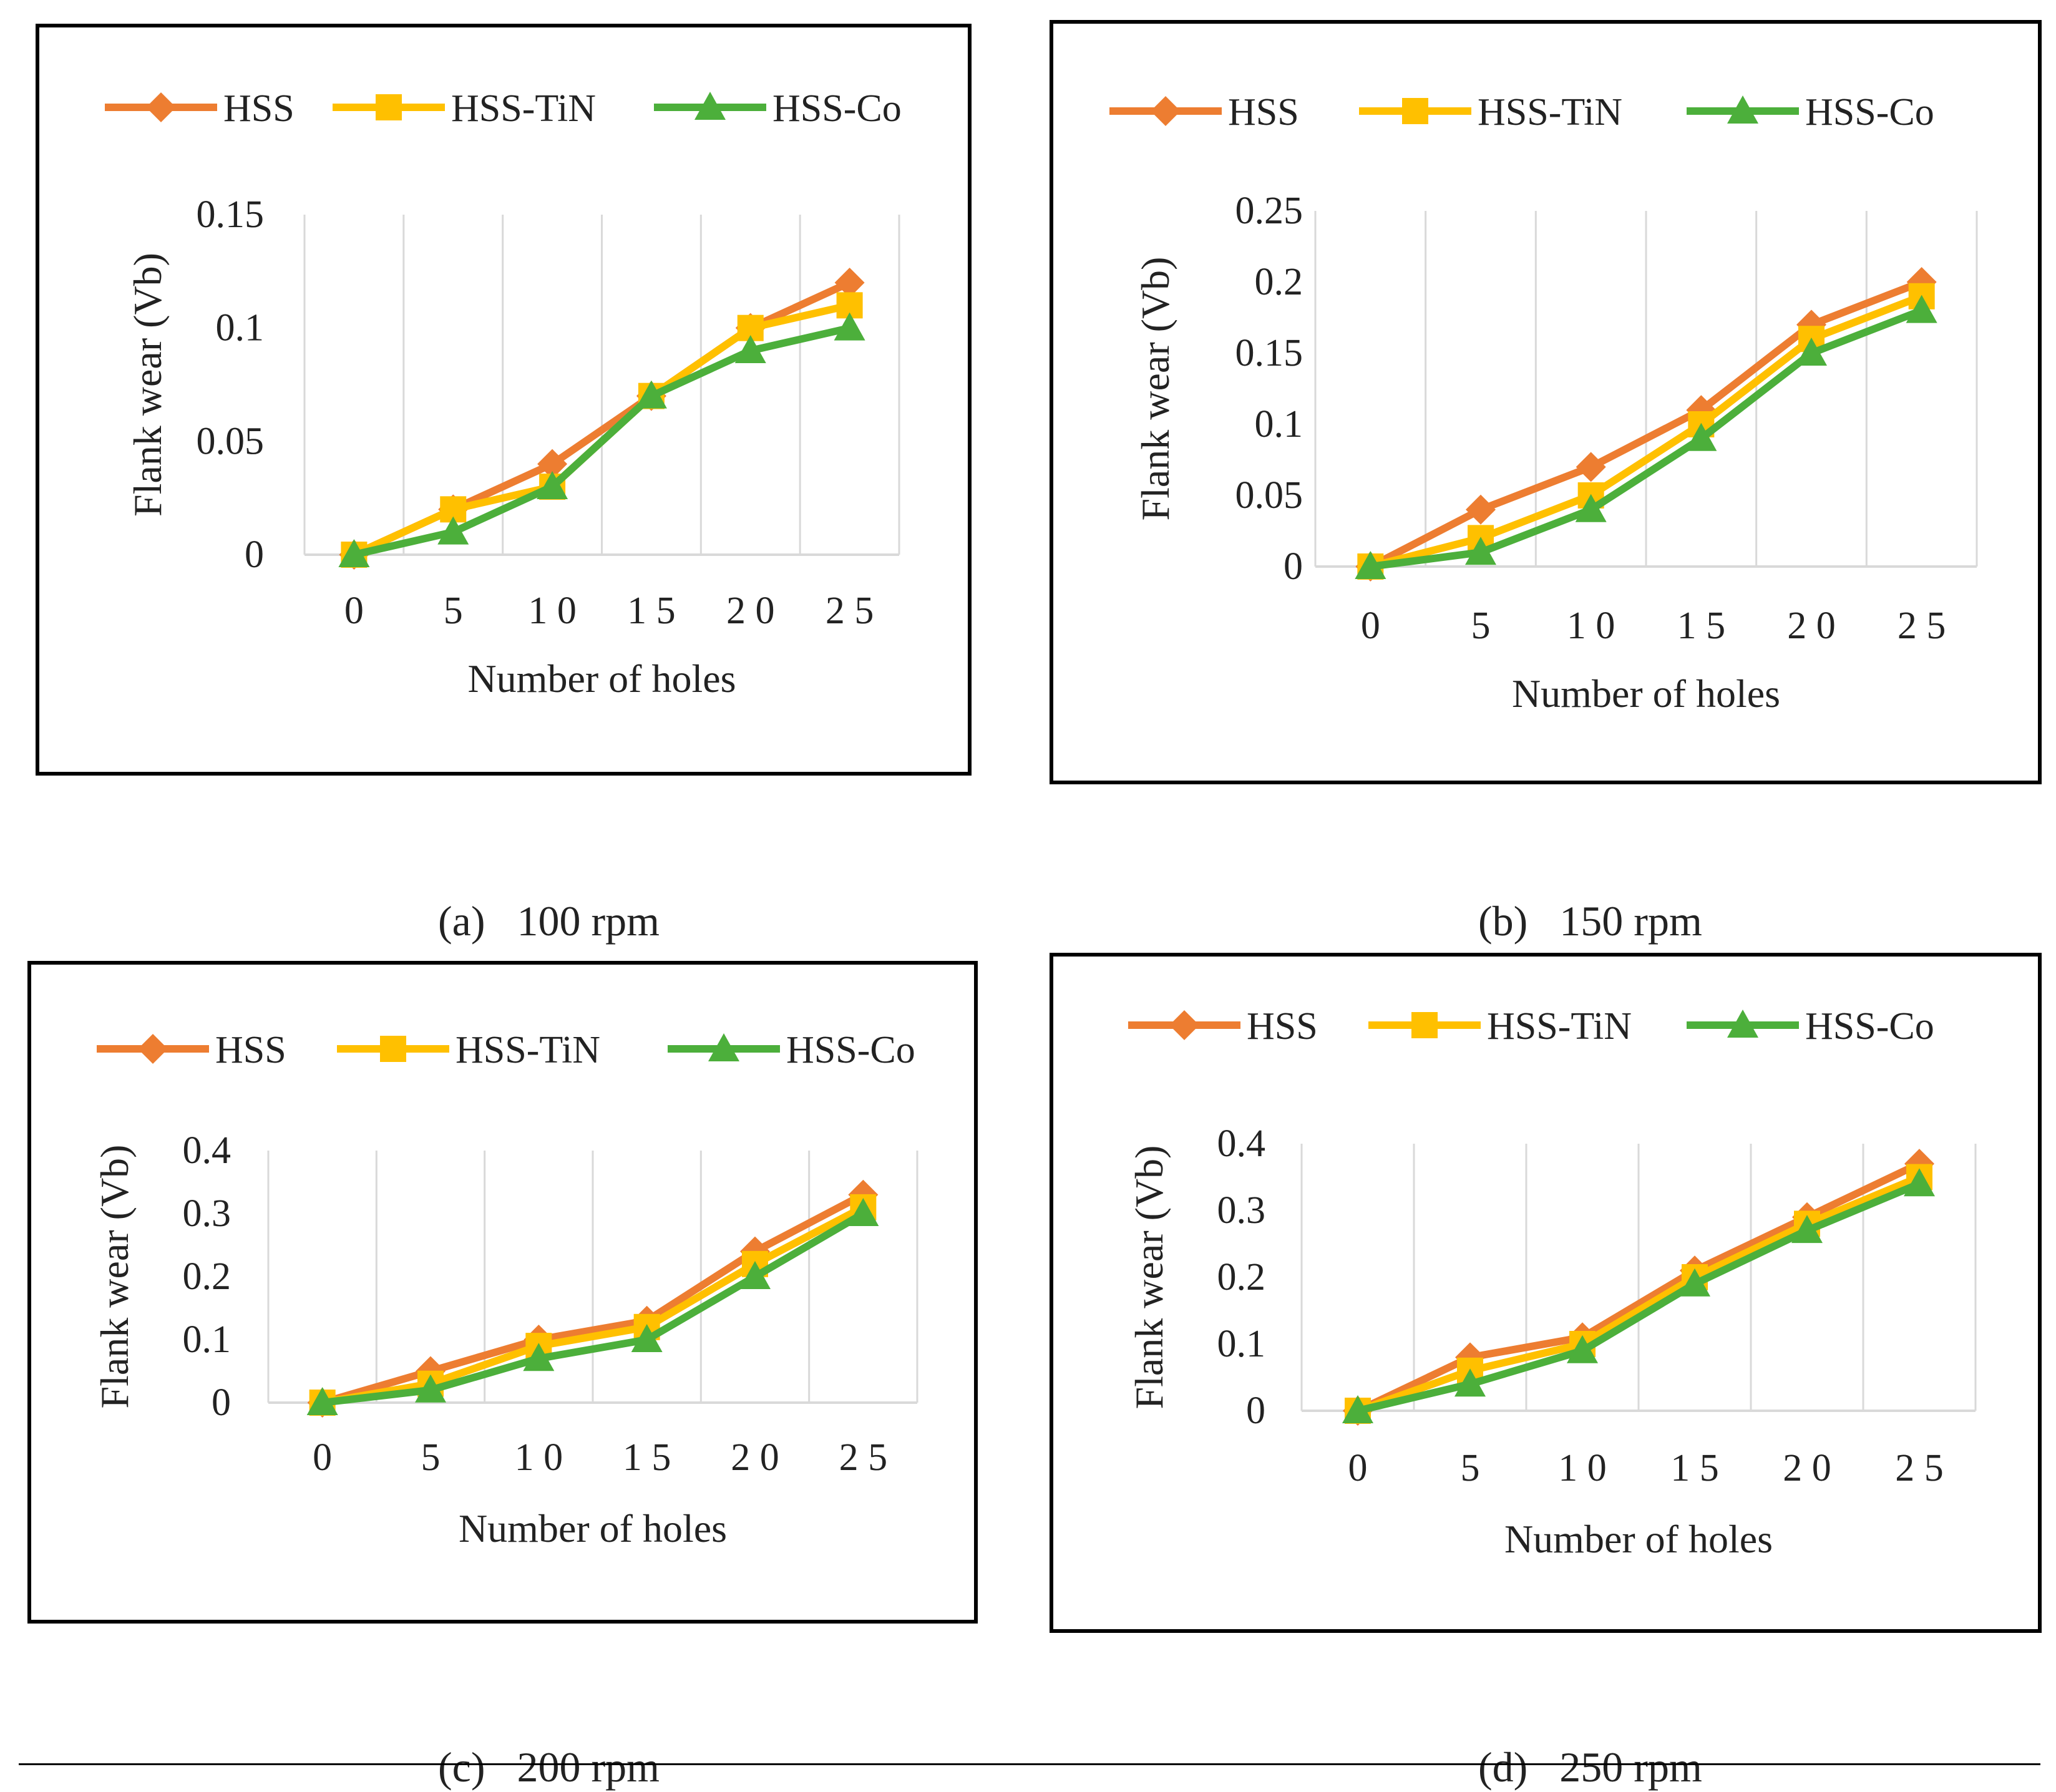 This screenshot has width=2056, height=1792. I want to click on caption-b: (b) 150 rpm, so click(1580, 896).